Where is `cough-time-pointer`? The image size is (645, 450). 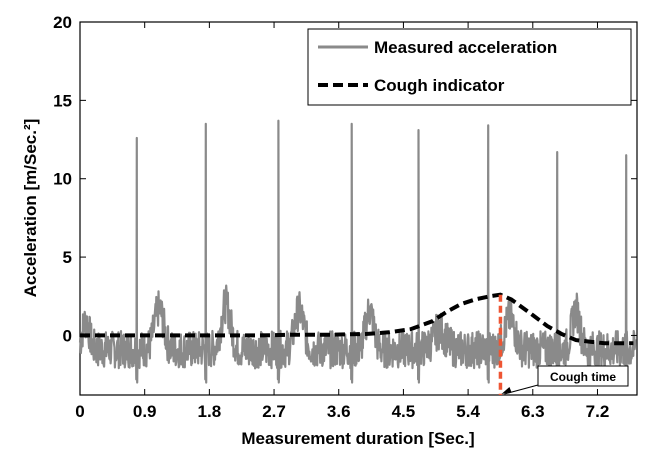 cough-time-pointer is located at coordinates (521, 389).